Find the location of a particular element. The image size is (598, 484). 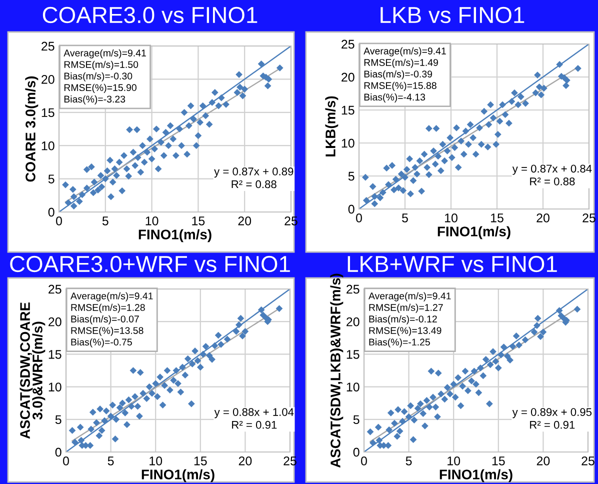

x-tick-label: 25 is located at coordinates (588, 461).